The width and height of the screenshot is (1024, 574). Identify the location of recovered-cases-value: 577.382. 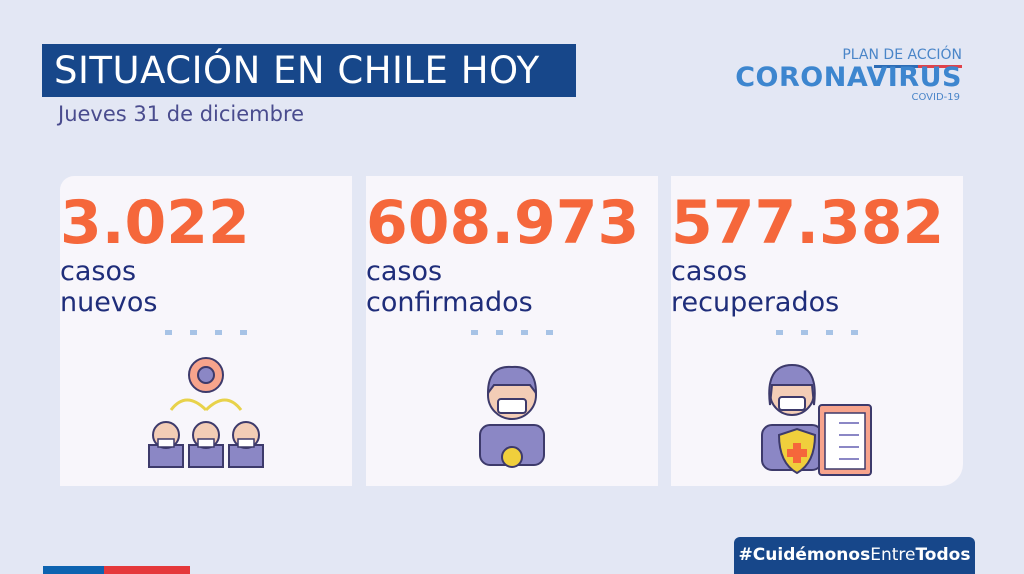
(808, 223).